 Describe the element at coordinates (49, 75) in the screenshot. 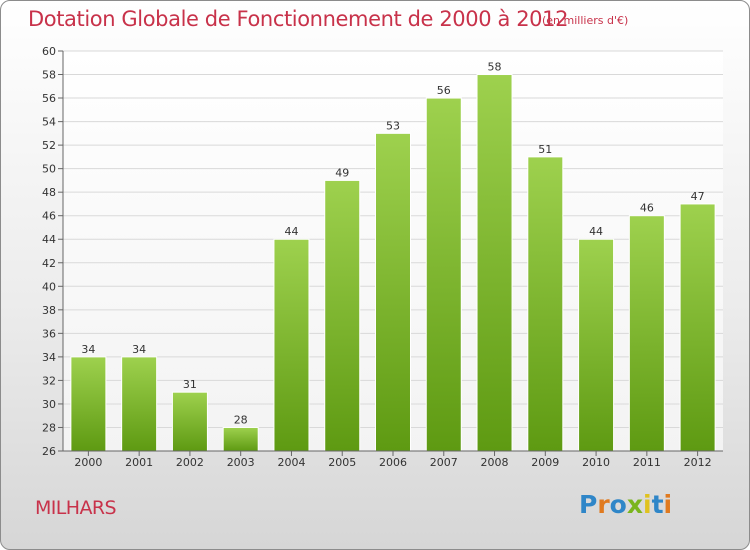

I see `y-tick-label: 58` at that location.